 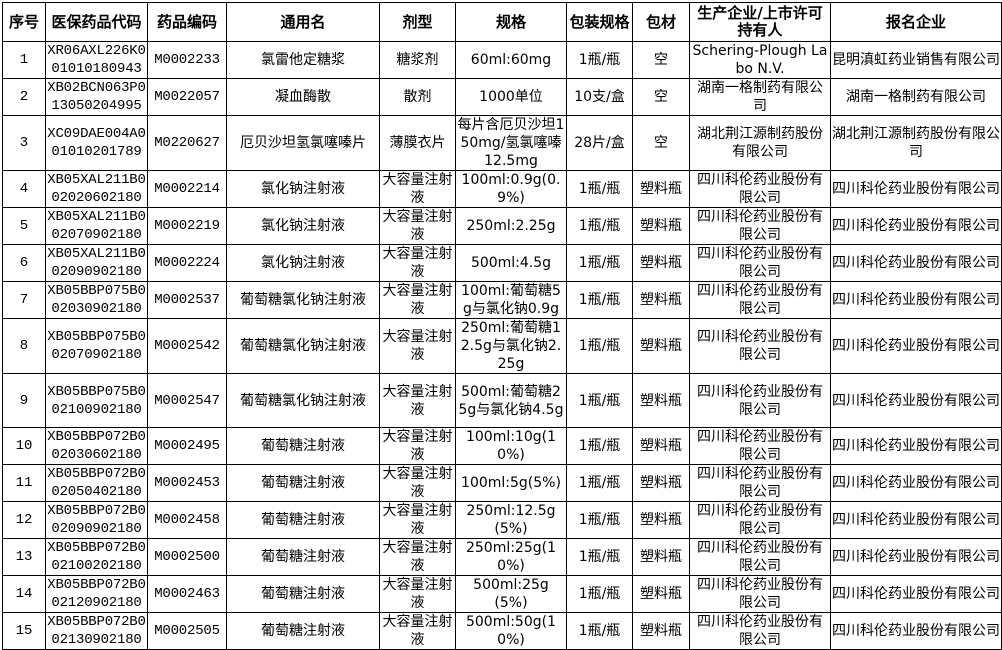 What do you see at coordinates (187, 446) in the screenshot?
I see `cell-drug-code: M0002495` at bounding box center [187, 446].